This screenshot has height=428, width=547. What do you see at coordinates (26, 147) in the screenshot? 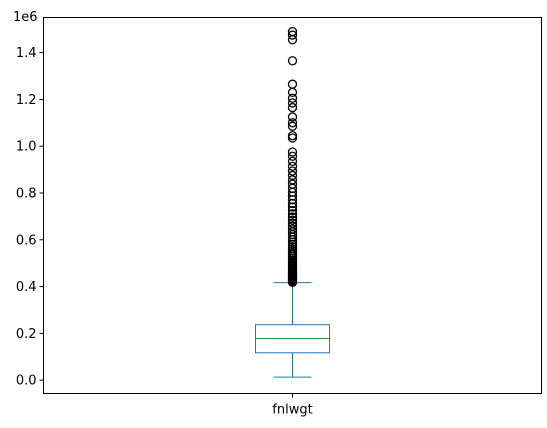
I see `y-tick-label: 1.0` at bounding box center [26, 147].